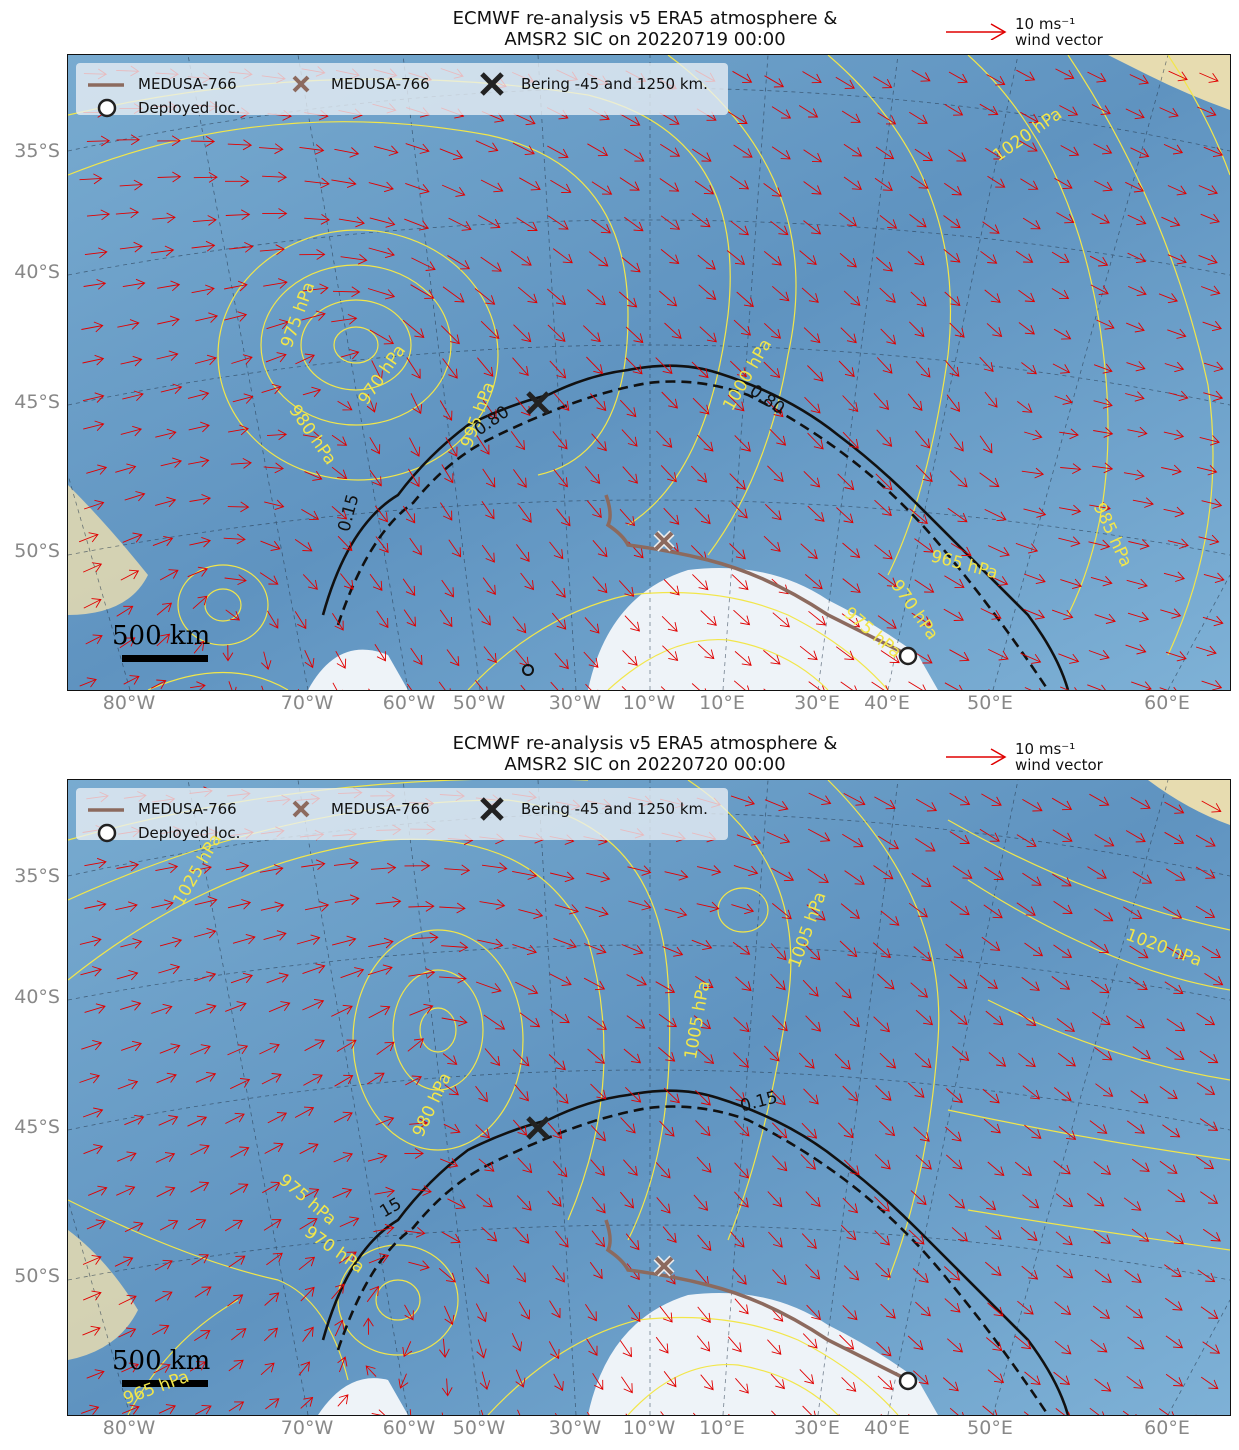 The width and height of the screenshot is (1239, 1450). Describe the element at coordinates (649, 1428) in the screenshot. I see `longitude-label: 10°W` at that location.